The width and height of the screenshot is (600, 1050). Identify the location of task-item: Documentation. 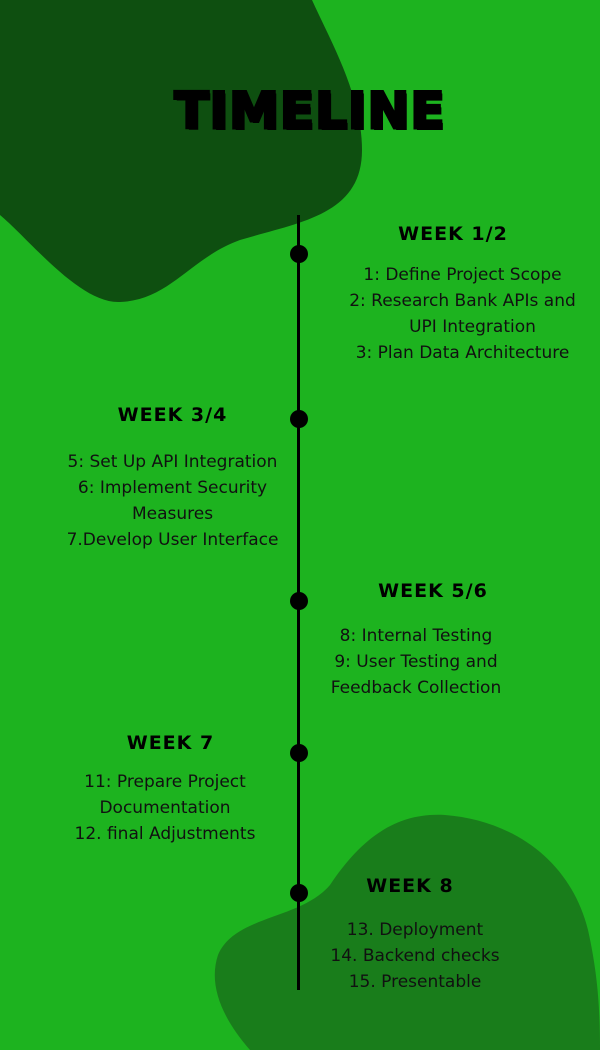
(165, 808).